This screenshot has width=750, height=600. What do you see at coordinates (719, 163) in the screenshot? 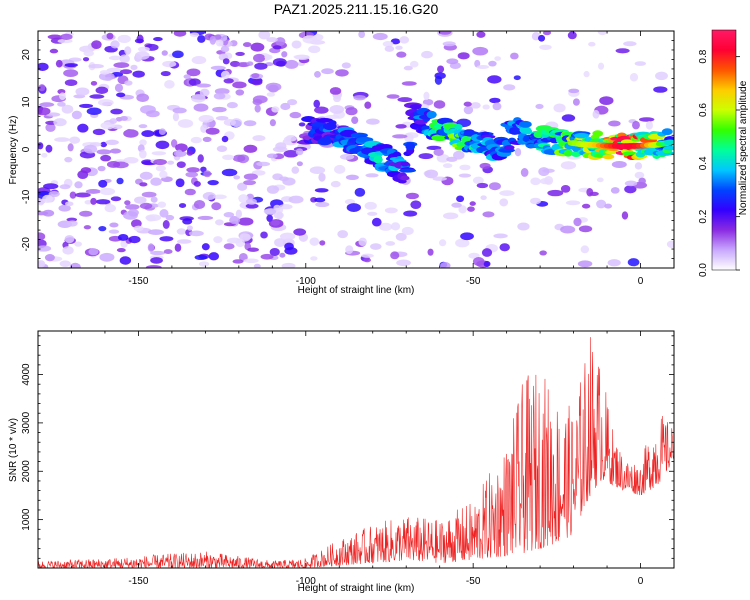
I see `colorbar-ticks: 0.0 0.2 0.4 0.6 0.8` at bounding box center [719, 163].